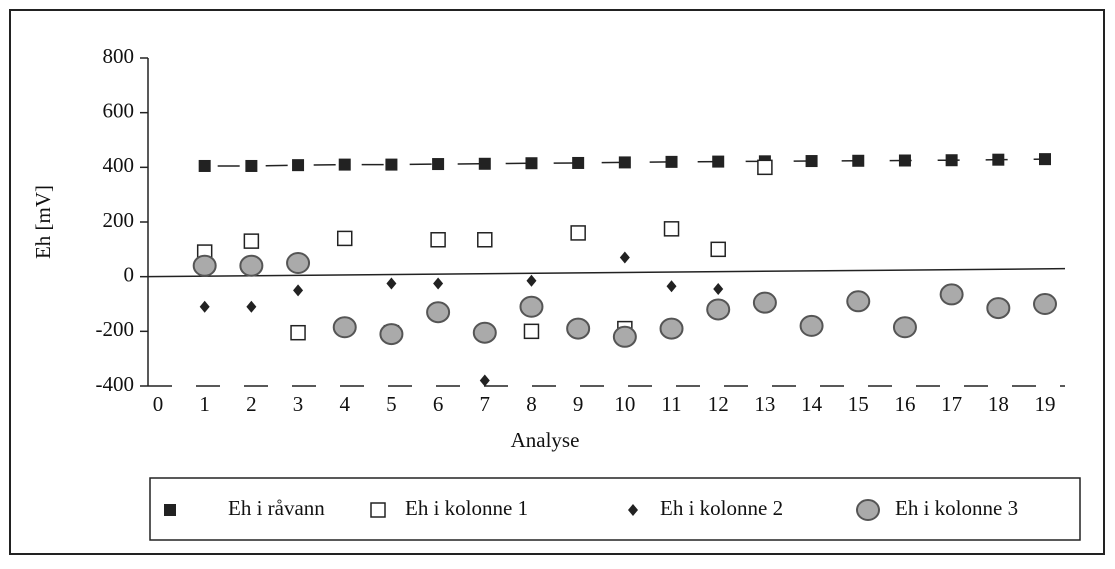 This screenshot has width=1115, height=569. What do you see at coordinates (466, 508) in the screenshot?
I see `legend-label: Eh i kolonne 1` at bounding box center [466, 508].